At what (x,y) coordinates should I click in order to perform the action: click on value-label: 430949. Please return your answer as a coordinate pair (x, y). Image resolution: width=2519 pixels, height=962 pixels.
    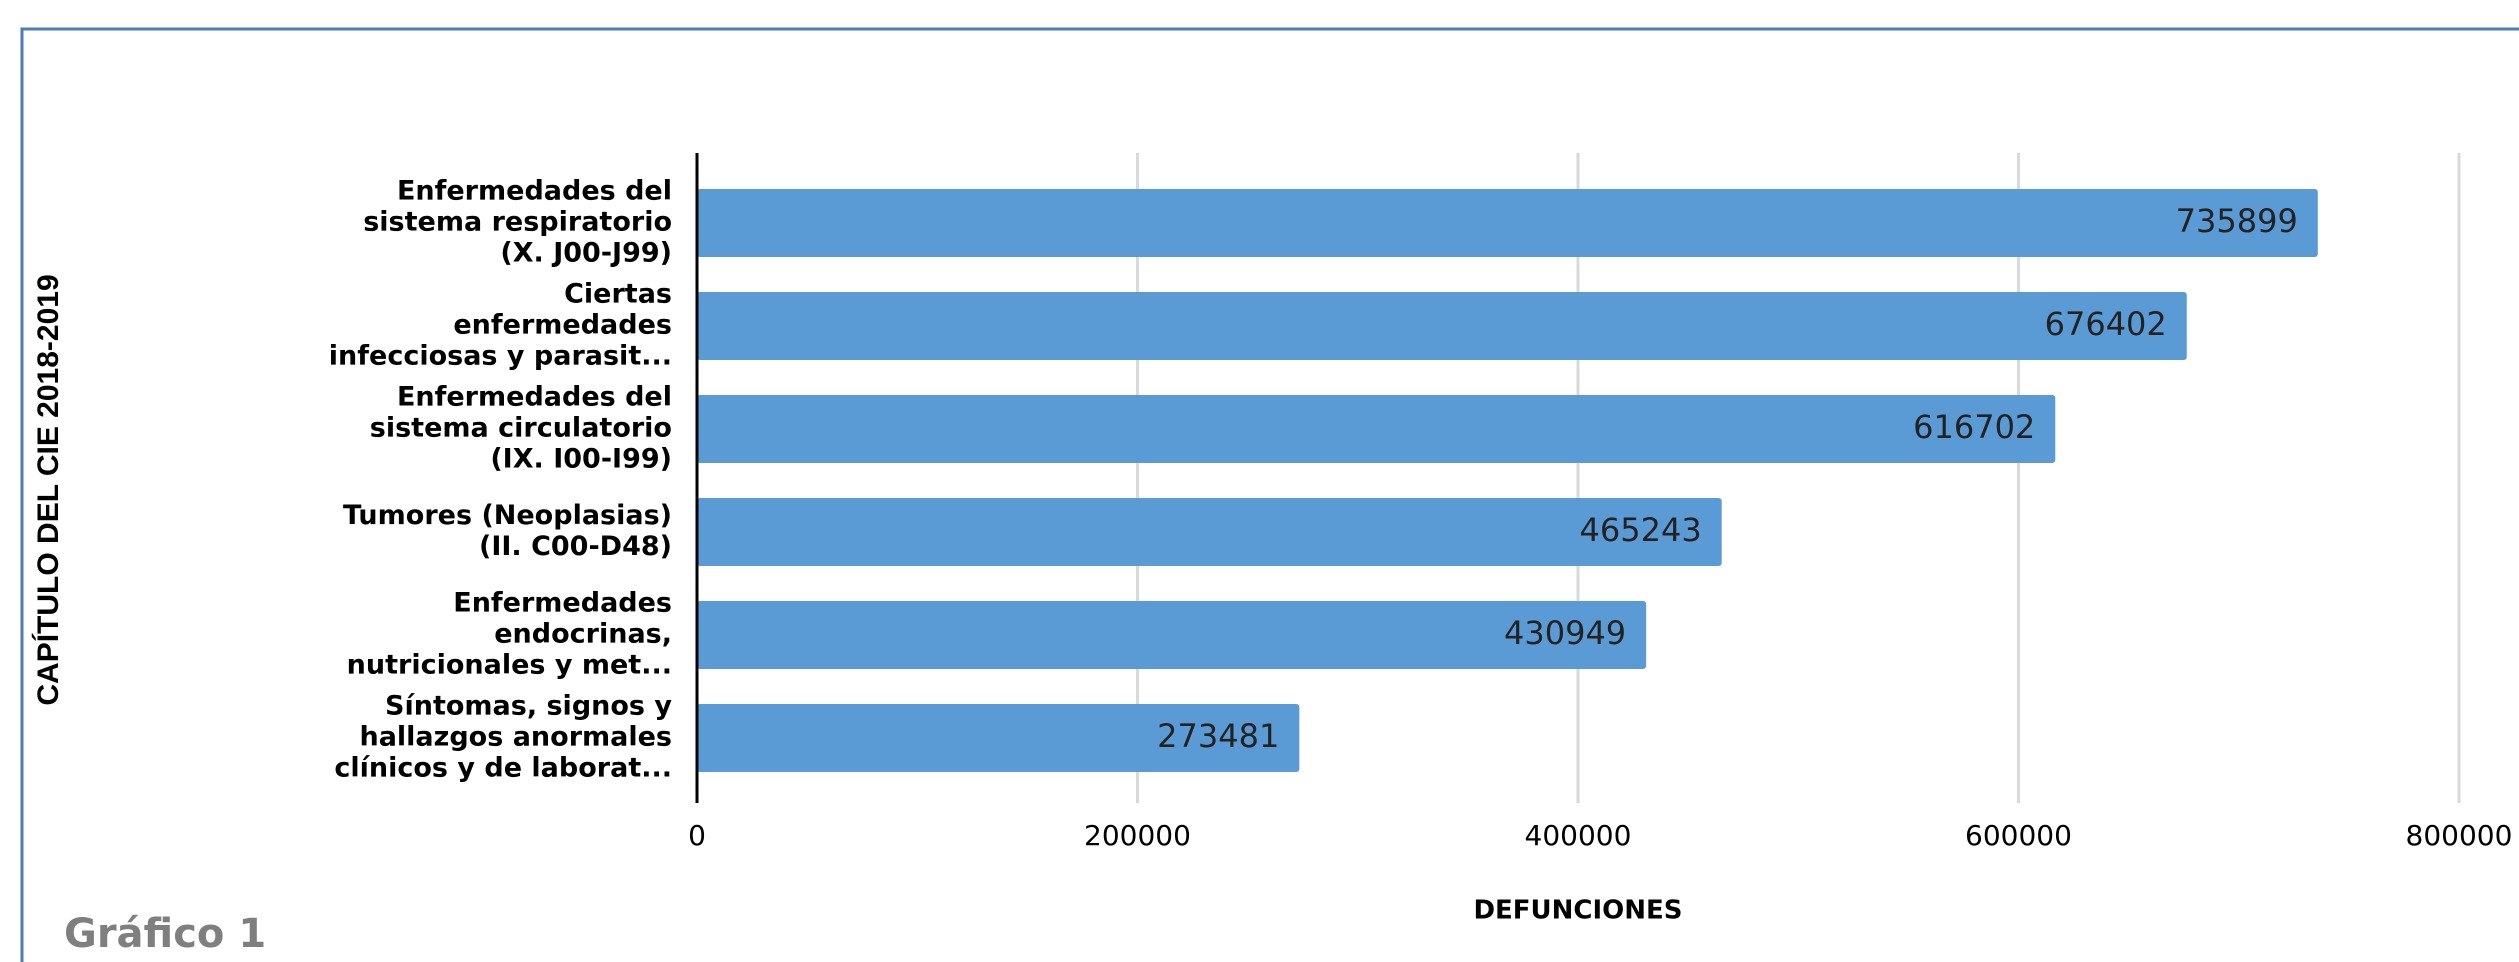
    Looking at the image, I should click on (1565, 633).